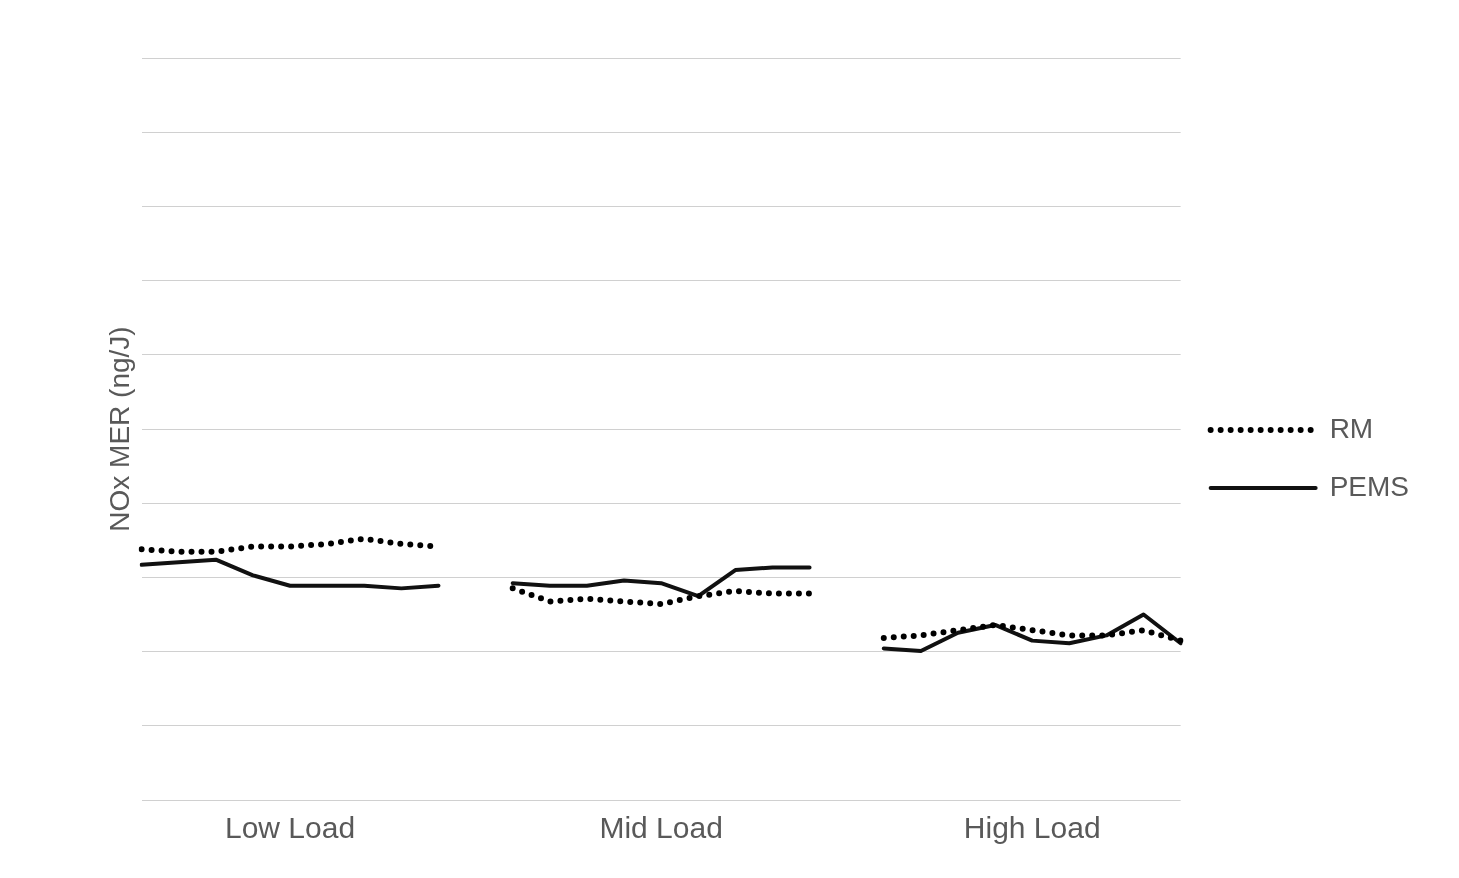 The width and height of the screenshot is (1459, 878). Describe the element at coordinates (1369, 486) in the screenshot. I see `legend-label: PEMS` at that location.